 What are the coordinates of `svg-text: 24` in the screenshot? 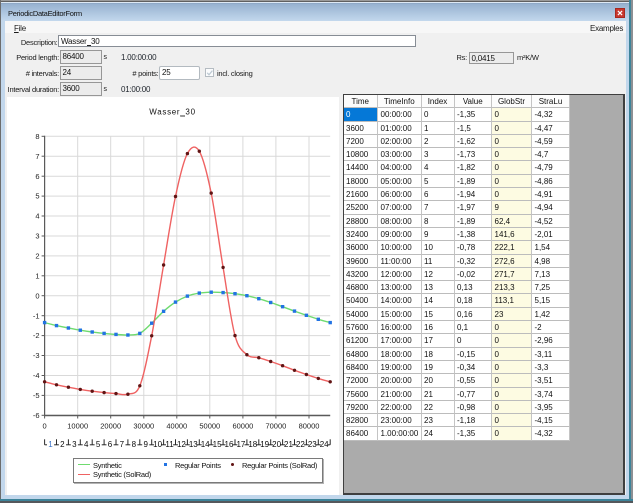 It's located at (324, 444).